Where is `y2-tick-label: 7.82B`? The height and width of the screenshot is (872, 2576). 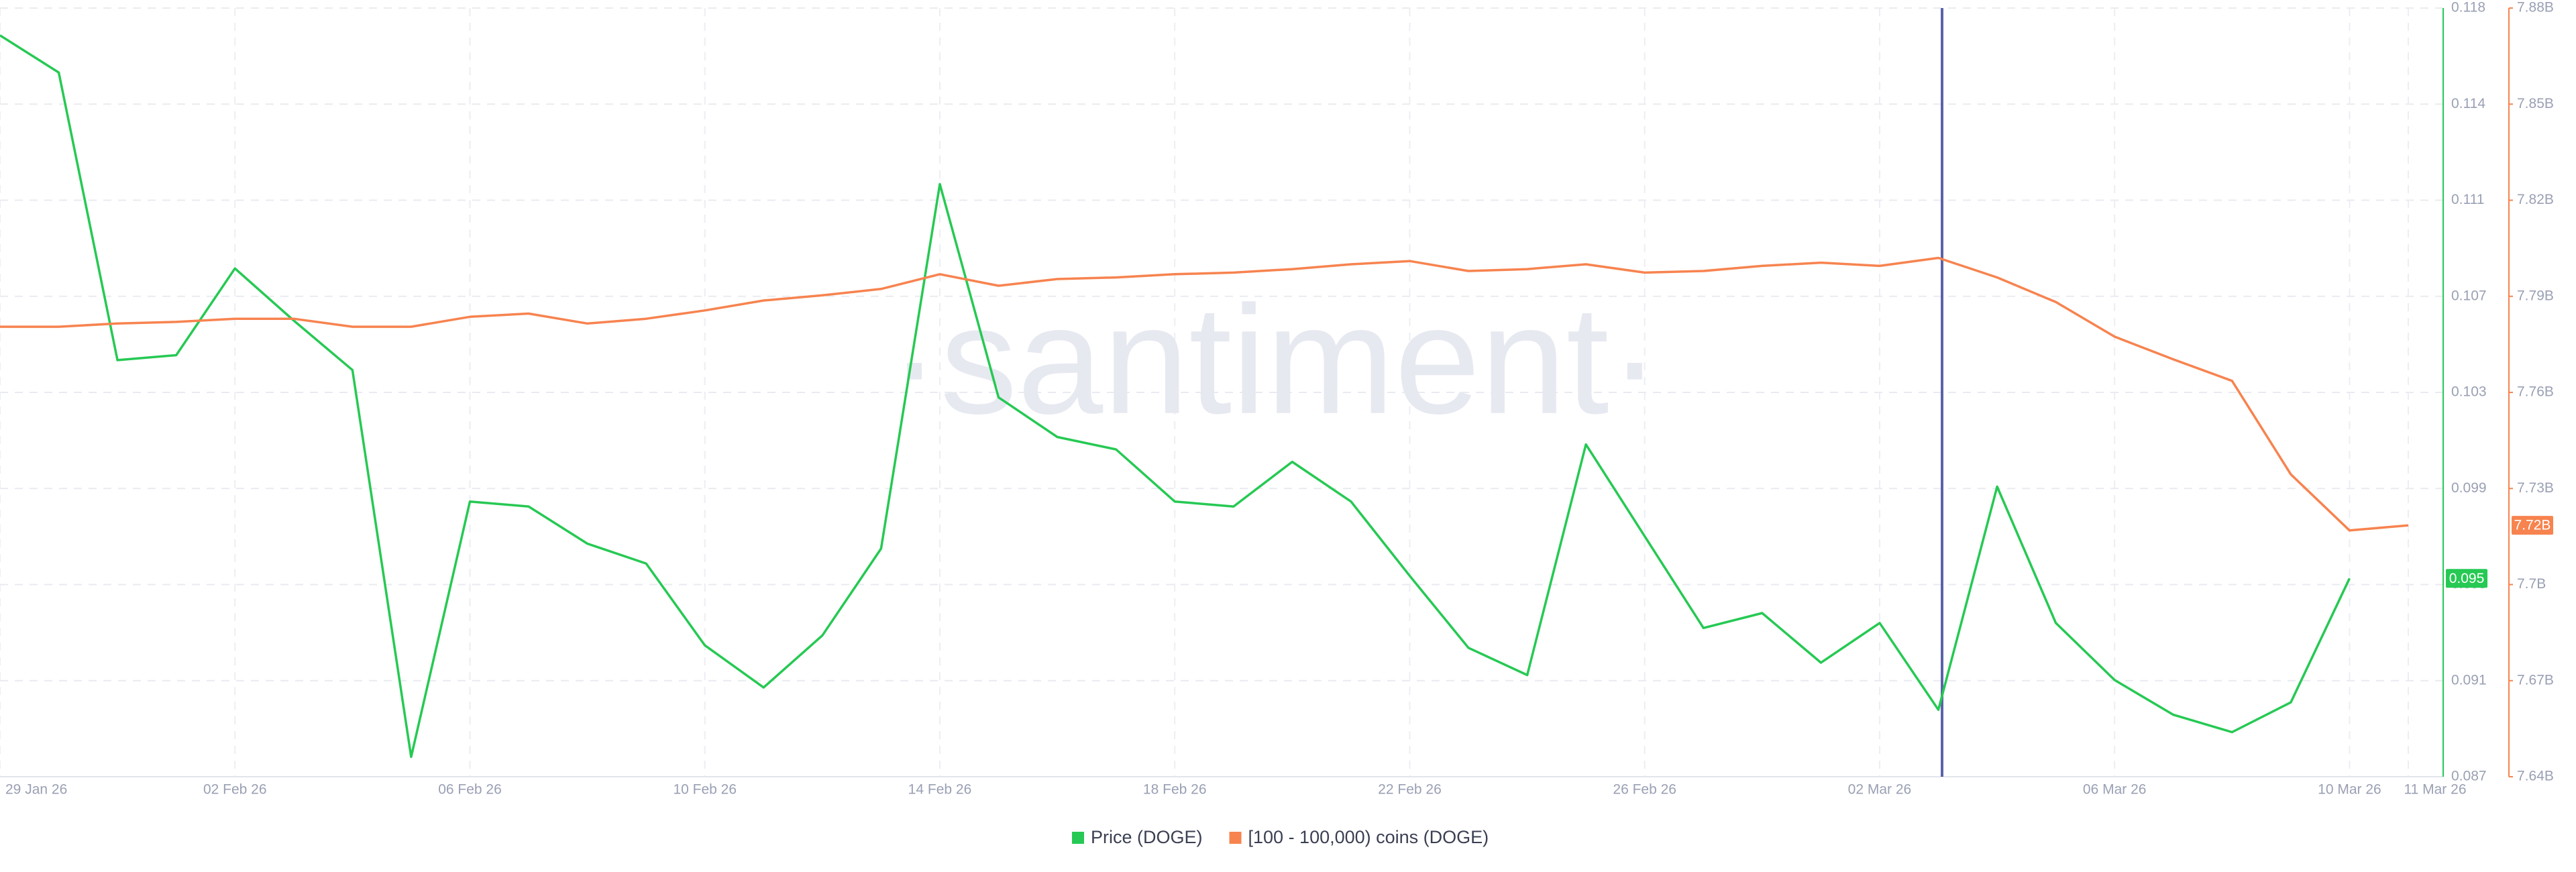 y2-tick-label: 7.82B is located at coordinates (2535, 200).